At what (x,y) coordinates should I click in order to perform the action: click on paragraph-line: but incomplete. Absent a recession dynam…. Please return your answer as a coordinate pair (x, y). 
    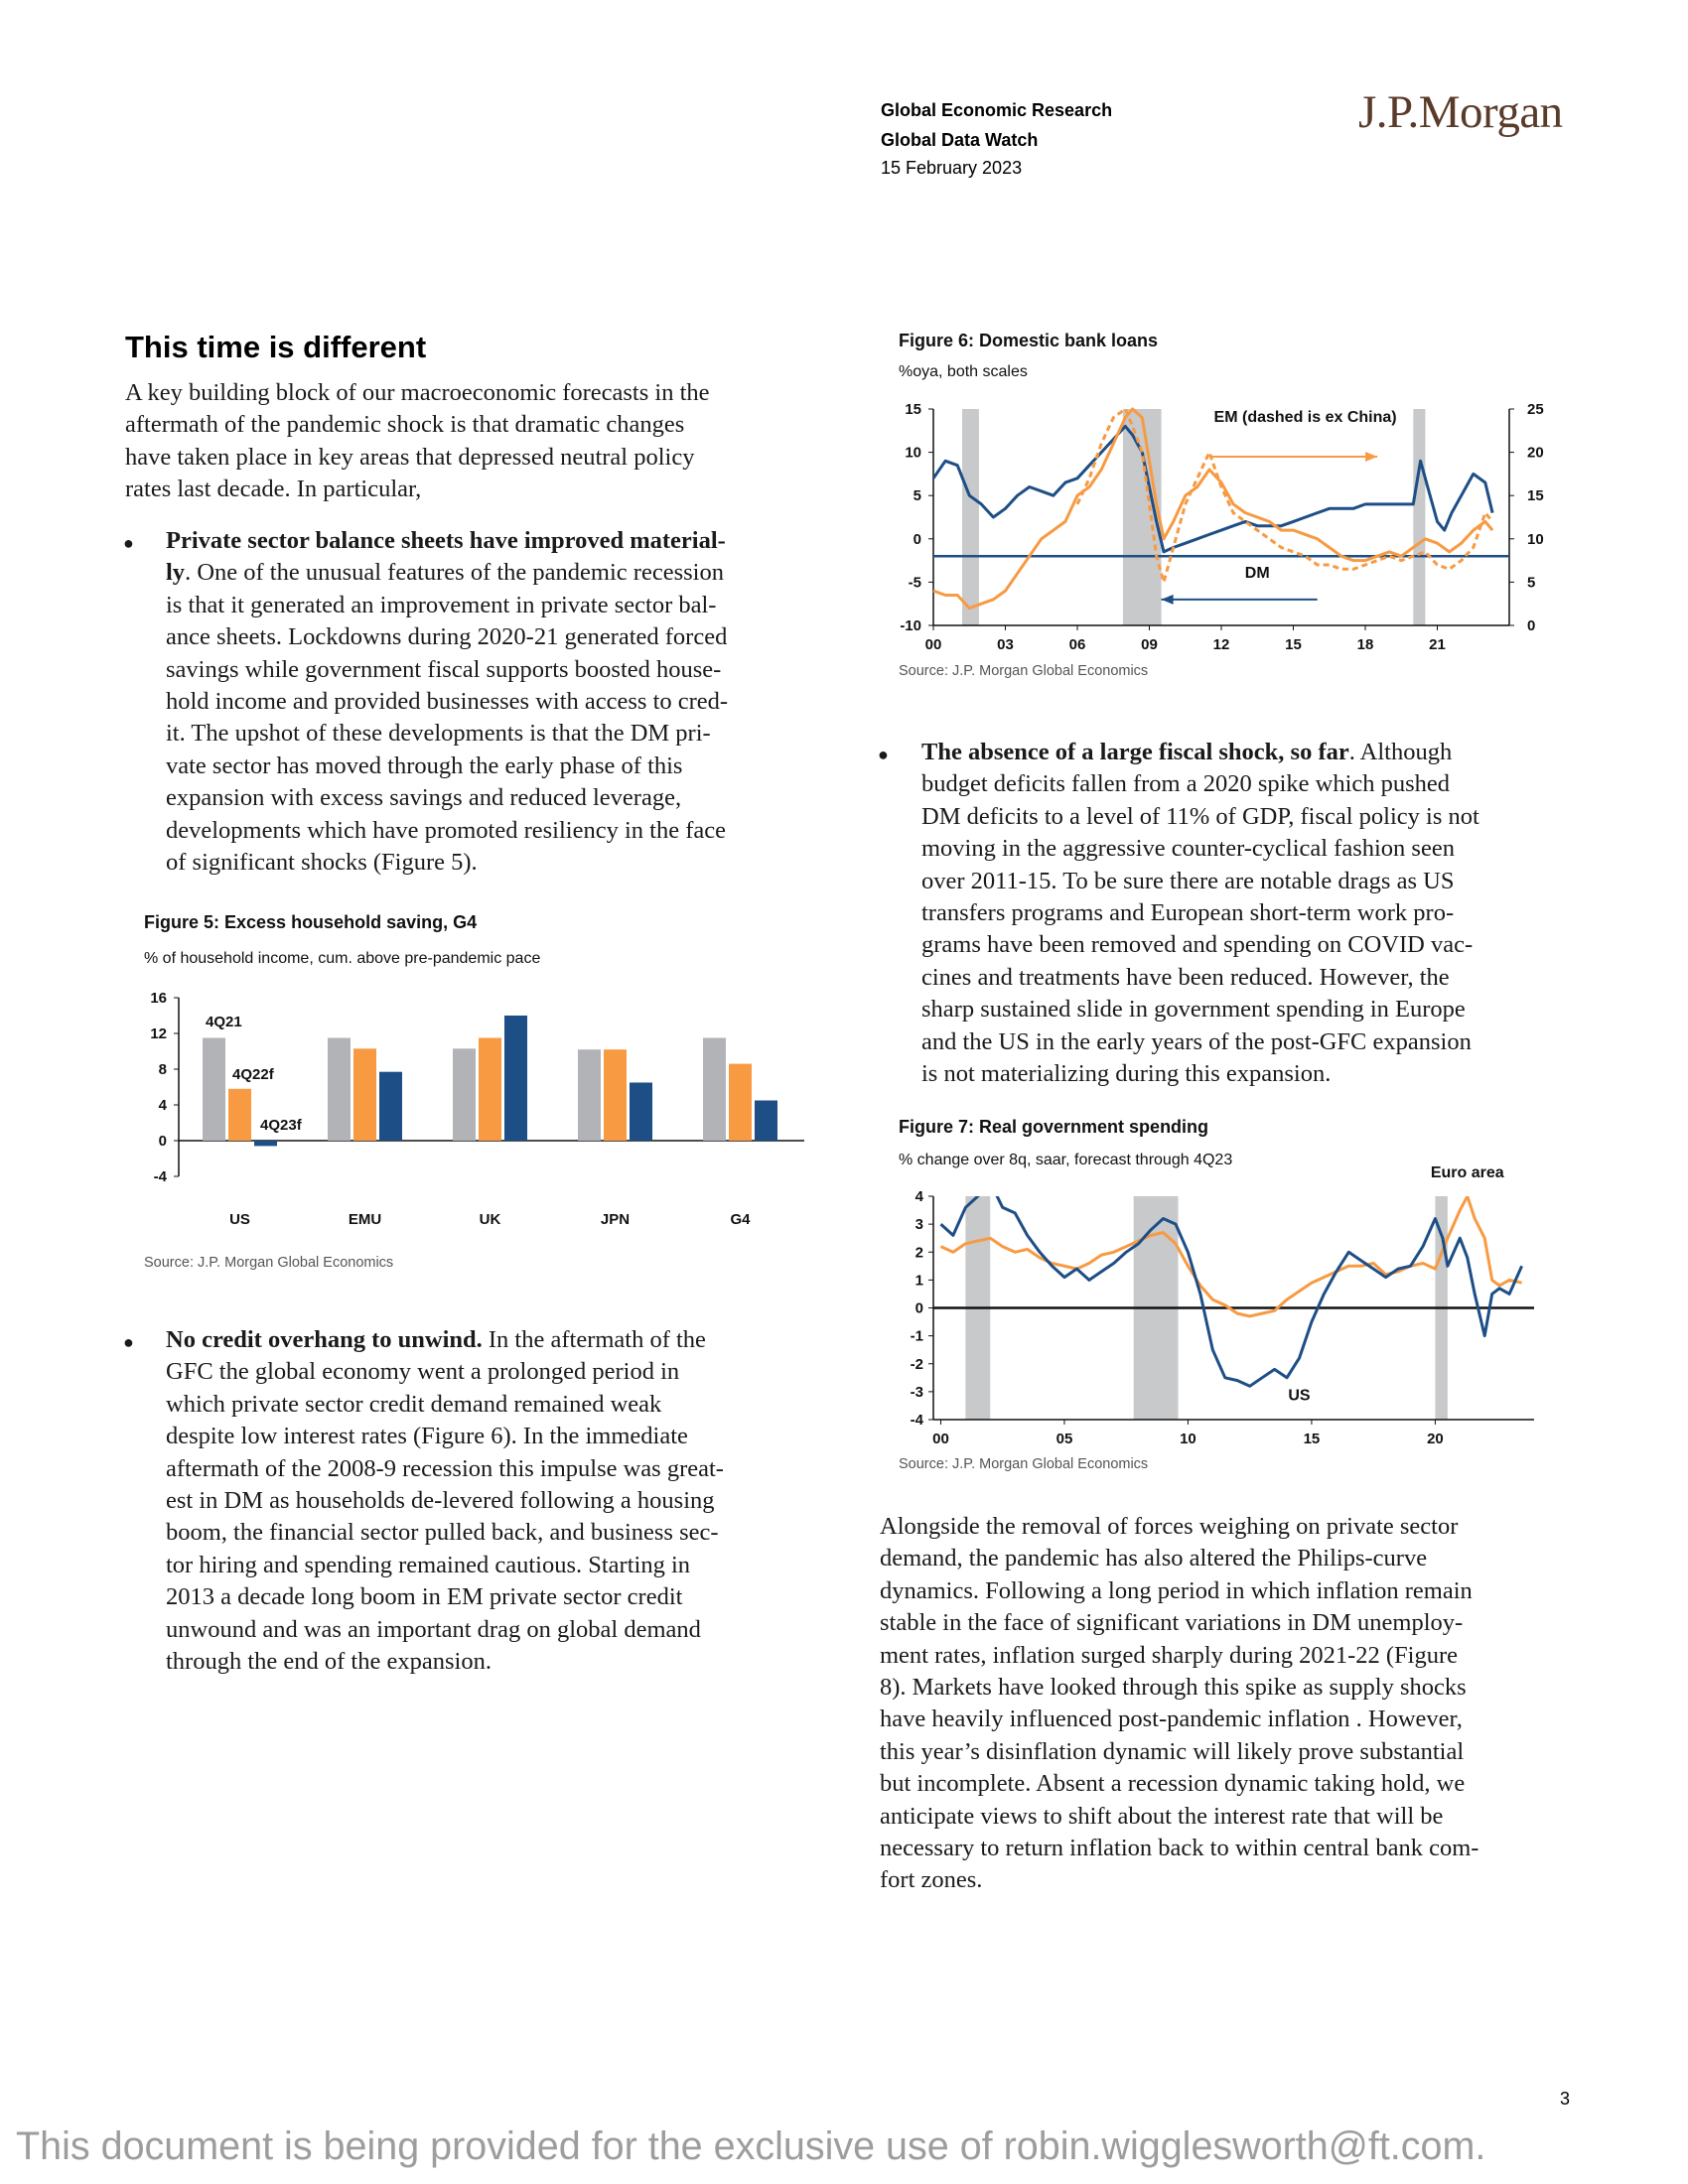
    Looking at the image, I should click on (1173, 1784).